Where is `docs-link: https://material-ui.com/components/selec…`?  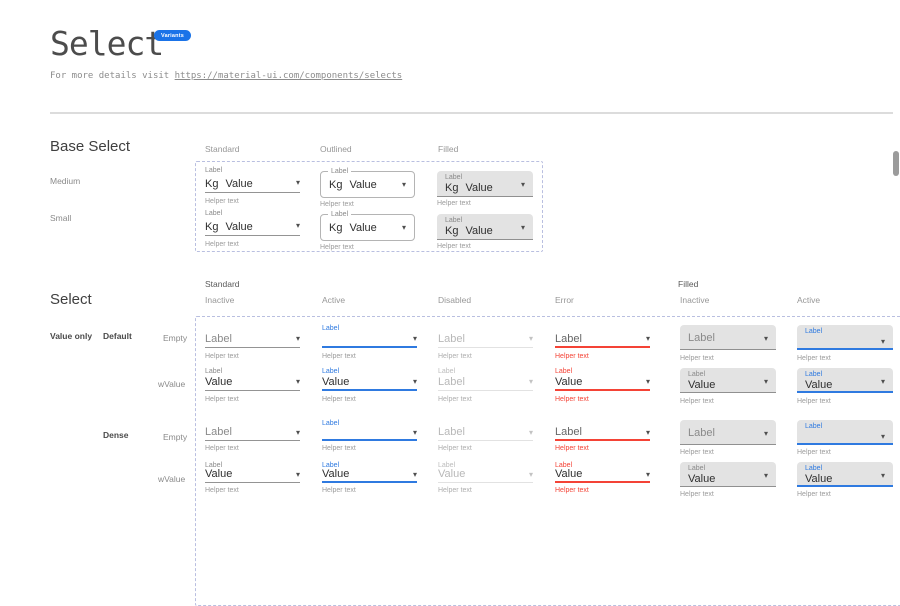 docs-link: https://material-ui.com/components/selec… is located at coordinates (288, 76).